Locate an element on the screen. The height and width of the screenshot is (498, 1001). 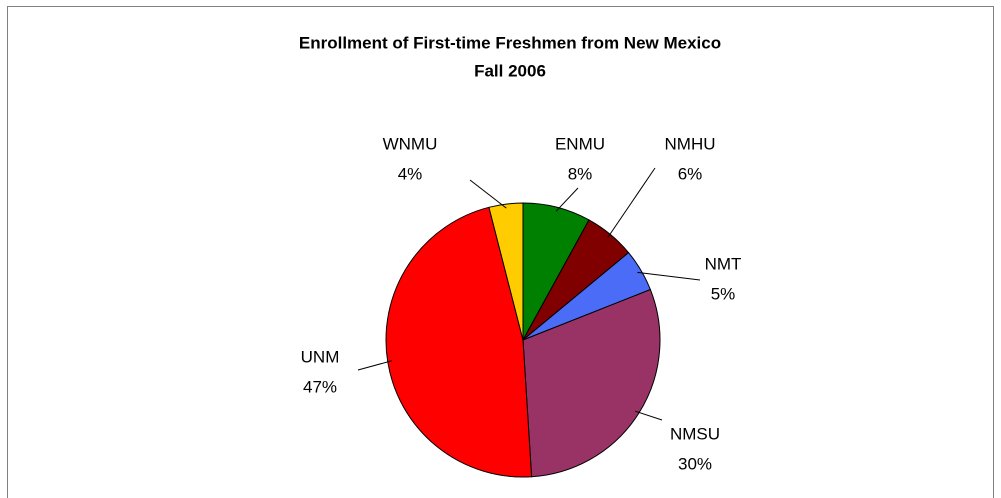
slice-value-label: 47% is located at coordinates (320, 386).